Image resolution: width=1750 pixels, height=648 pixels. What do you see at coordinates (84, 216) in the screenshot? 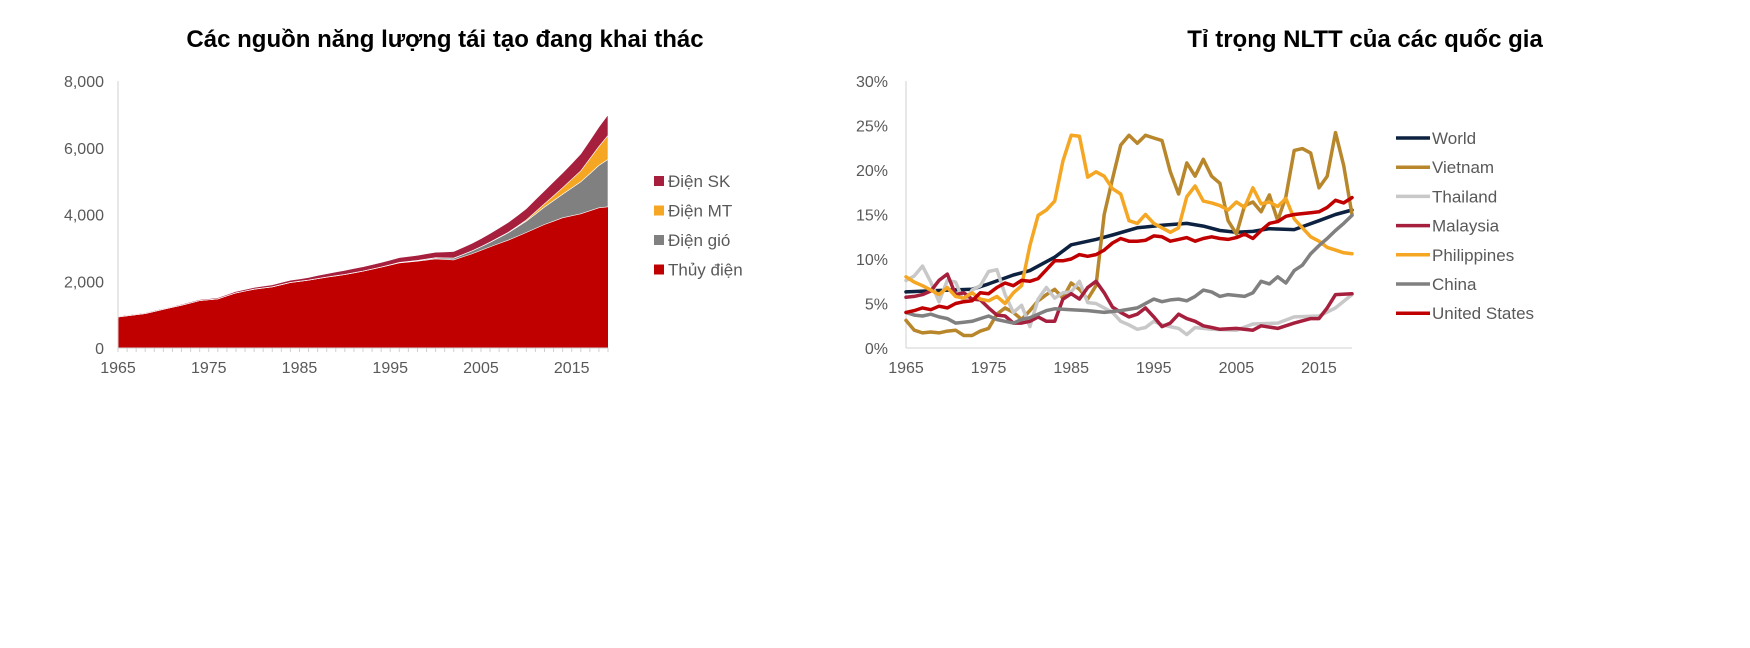
I see `y-tick-label: 4,000` at bounding box center [84, 216].